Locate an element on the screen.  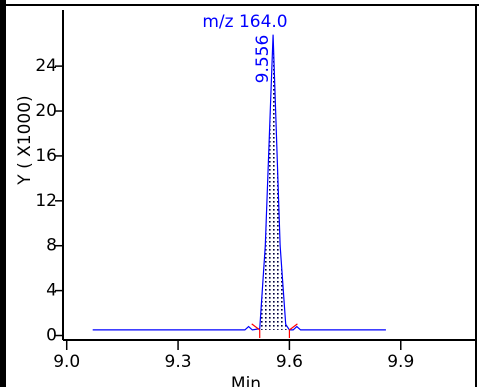
frame-left is located at coordinates (3, 193).